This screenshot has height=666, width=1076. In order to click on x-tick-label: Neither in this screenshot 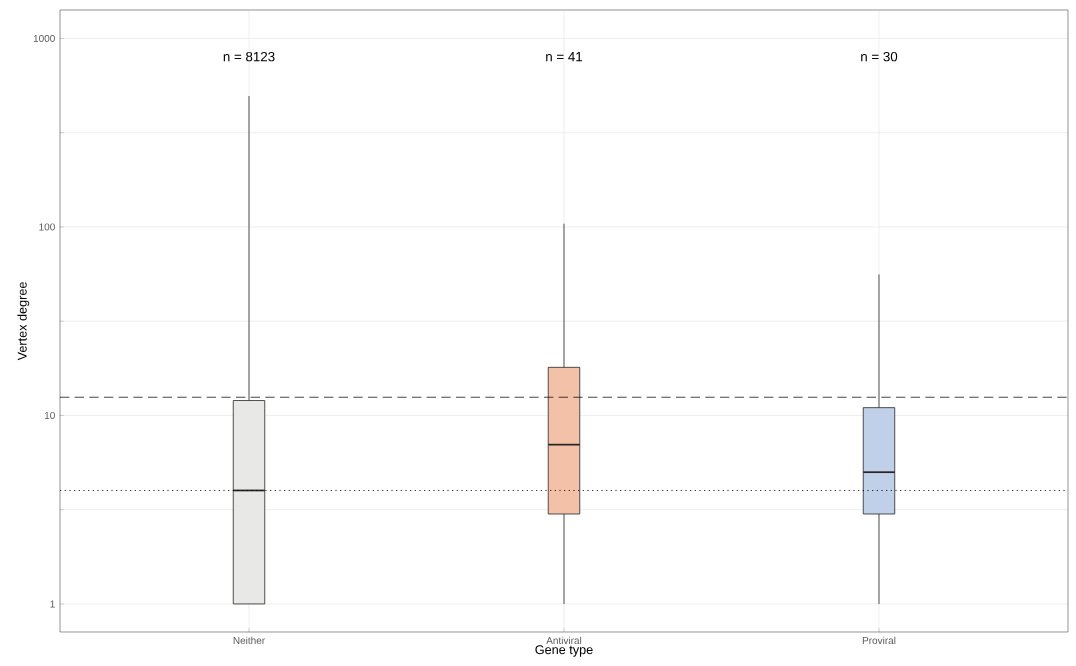, I will do `click(249, 640)`.